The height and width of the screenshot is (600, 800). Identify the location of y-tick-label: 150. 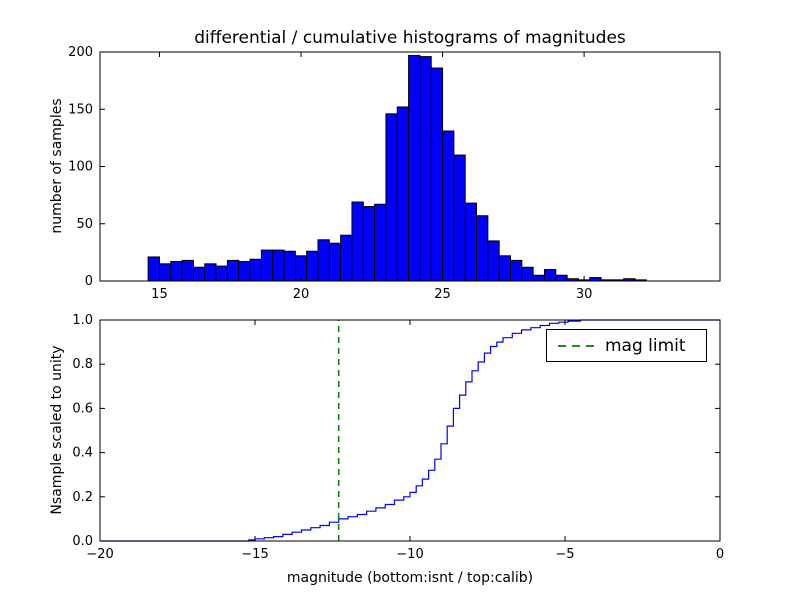
(80, 109).